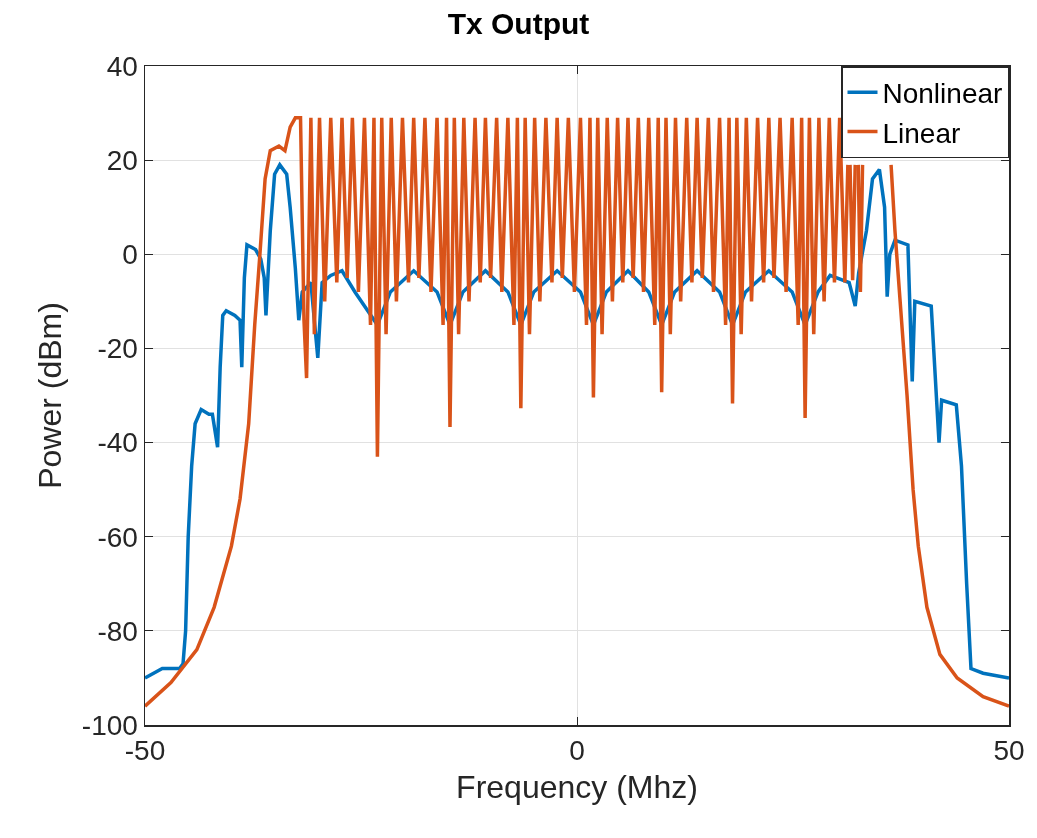  What do you see at coordinates (50, 395) in the screenshot?
I see `y-axis-title: Power (dBm)` at bounding box center [50, 395].